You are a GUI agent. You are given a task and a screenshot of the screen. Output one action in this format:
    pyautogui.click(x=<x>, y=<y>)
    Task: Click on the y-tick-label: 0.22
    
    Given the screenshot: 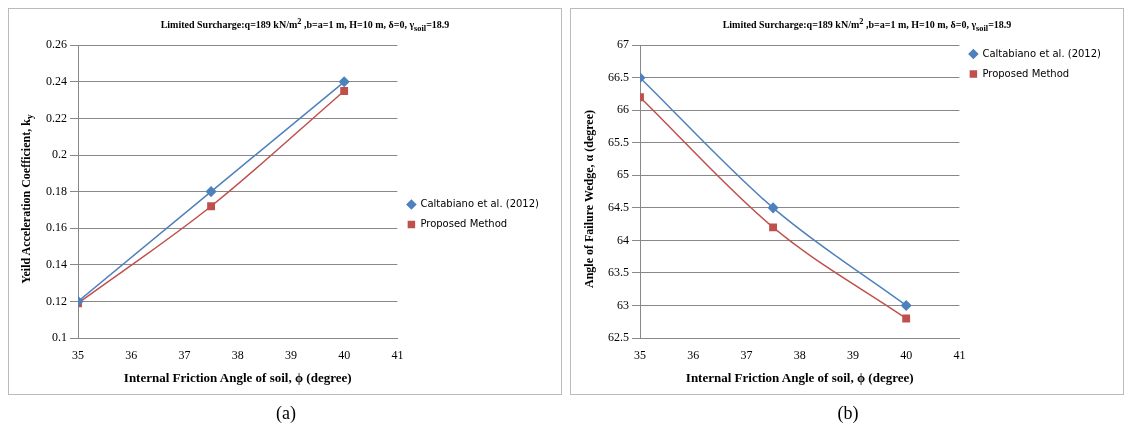 What is the action you would take?
    pyautogui.click(x=56, y=117)
    